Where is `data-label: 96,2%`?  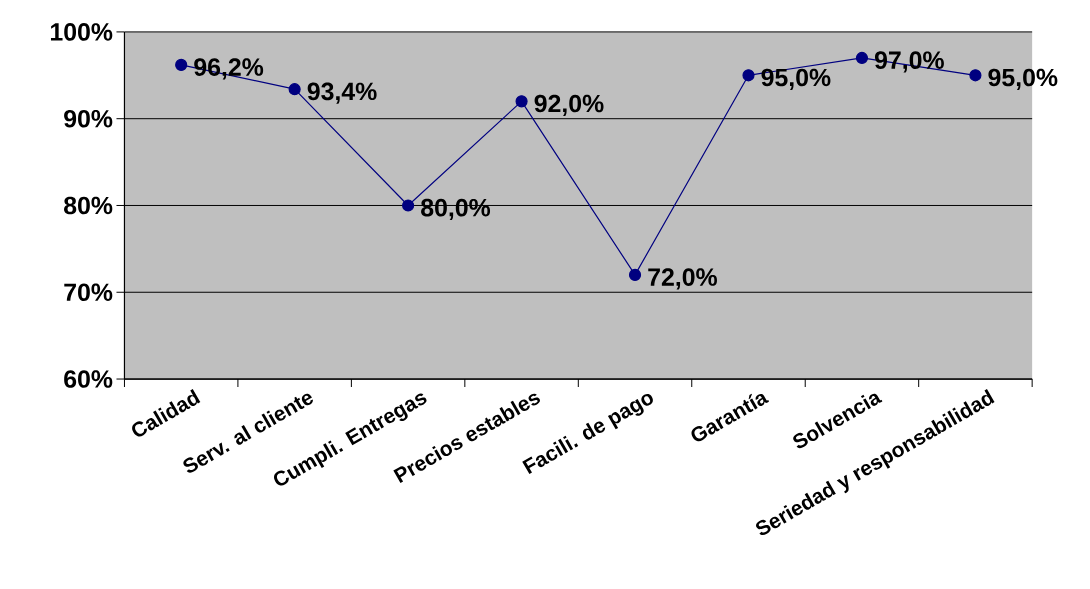 data-label: 96,2% is located at coordinates (229, 69).